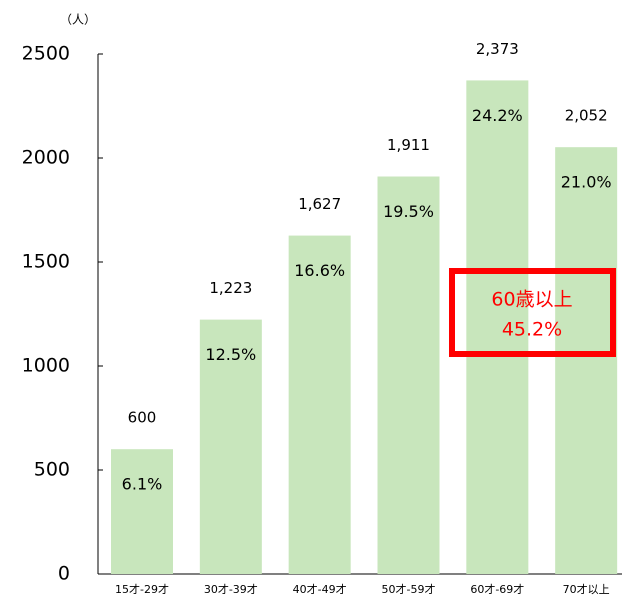  I want to click on x-tick-label: 50才-59才, so click(409, 589).